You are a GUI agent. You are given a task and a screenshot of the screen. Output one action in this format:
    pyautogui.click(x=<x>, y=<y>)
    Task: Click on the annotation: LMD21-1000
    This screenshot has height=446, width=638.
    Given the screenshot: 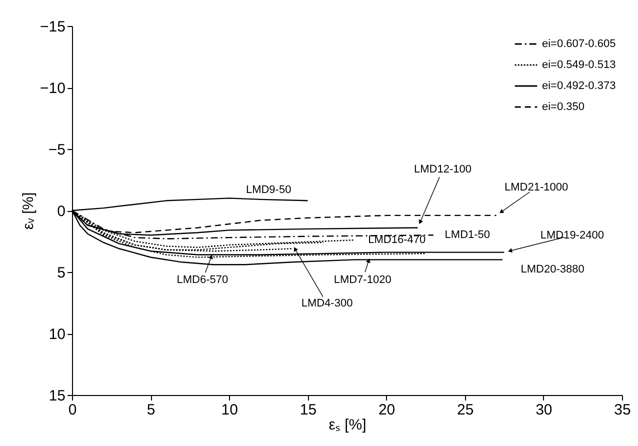 What is the action you would take?
    pyautogui.click(x=536, y=187)
    